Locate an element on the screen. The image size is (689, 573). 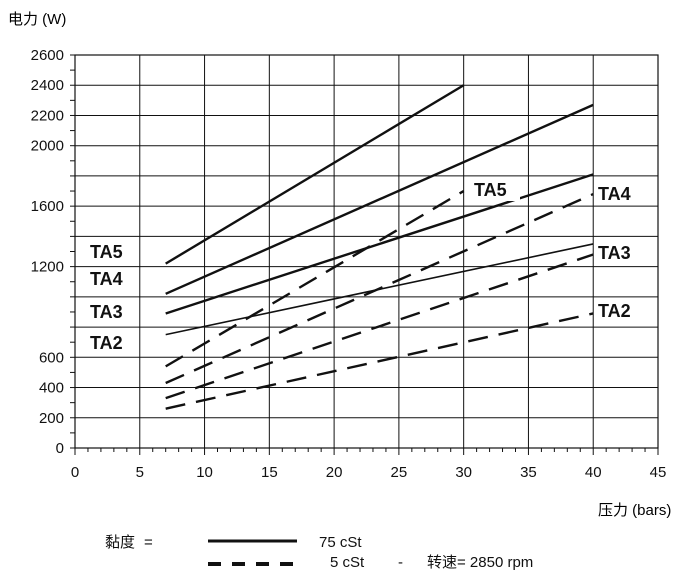
y-axis-label: 电力 (W) is located at coordinates (37, 19).